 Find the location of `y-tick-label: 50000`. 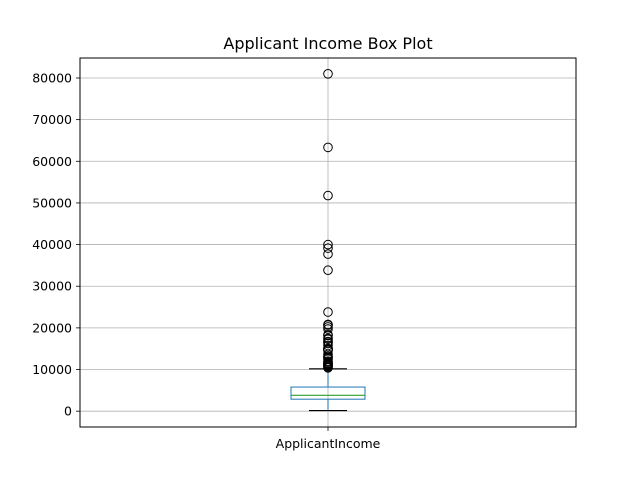

y-tick-label: 50000 is located at coordinates (52, 202).